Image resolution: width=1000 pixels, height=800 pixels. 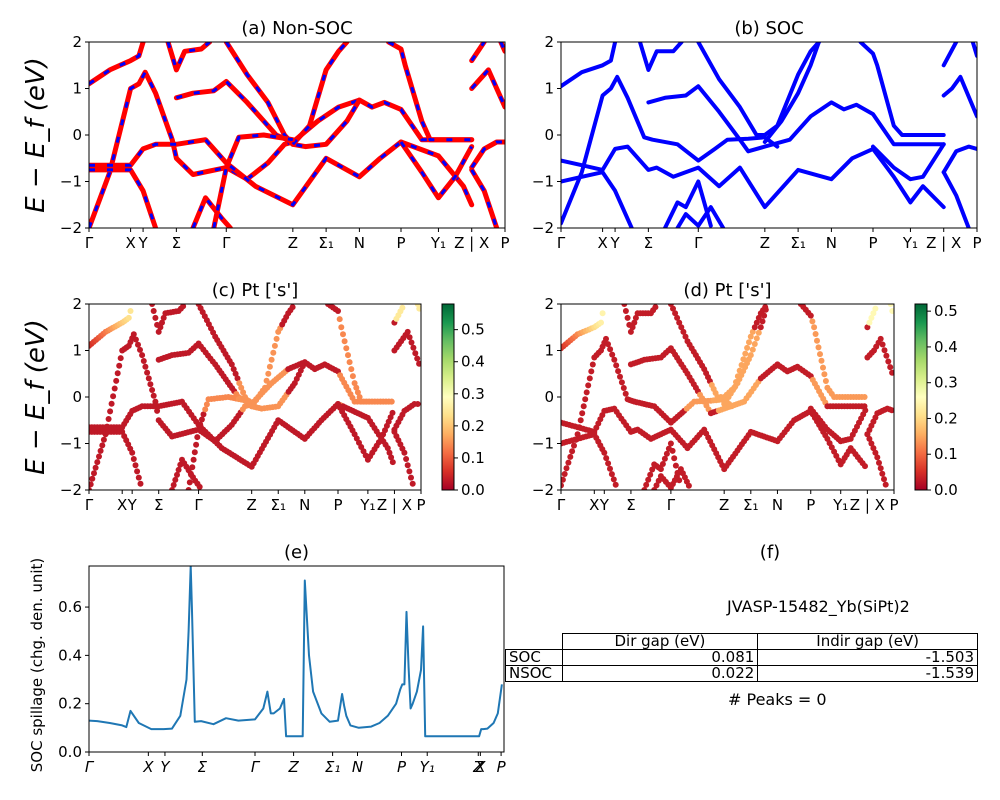 What do you see at coordinates (473, 458) in the screenshot?
I see `colorbar-tick-label: 0.1` at bounding box center [473, 458].